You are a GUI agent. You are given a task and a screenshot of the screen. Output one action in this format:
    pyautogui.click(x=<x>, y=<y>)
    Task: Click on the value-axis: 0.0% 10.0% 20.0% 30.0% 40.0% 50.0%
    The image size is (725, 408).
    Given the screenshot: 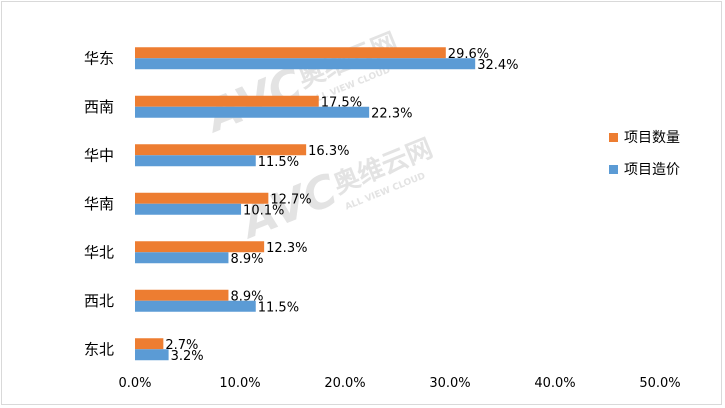 What is the action you would take?
    pyautogui.click(x=399, y=383)
    